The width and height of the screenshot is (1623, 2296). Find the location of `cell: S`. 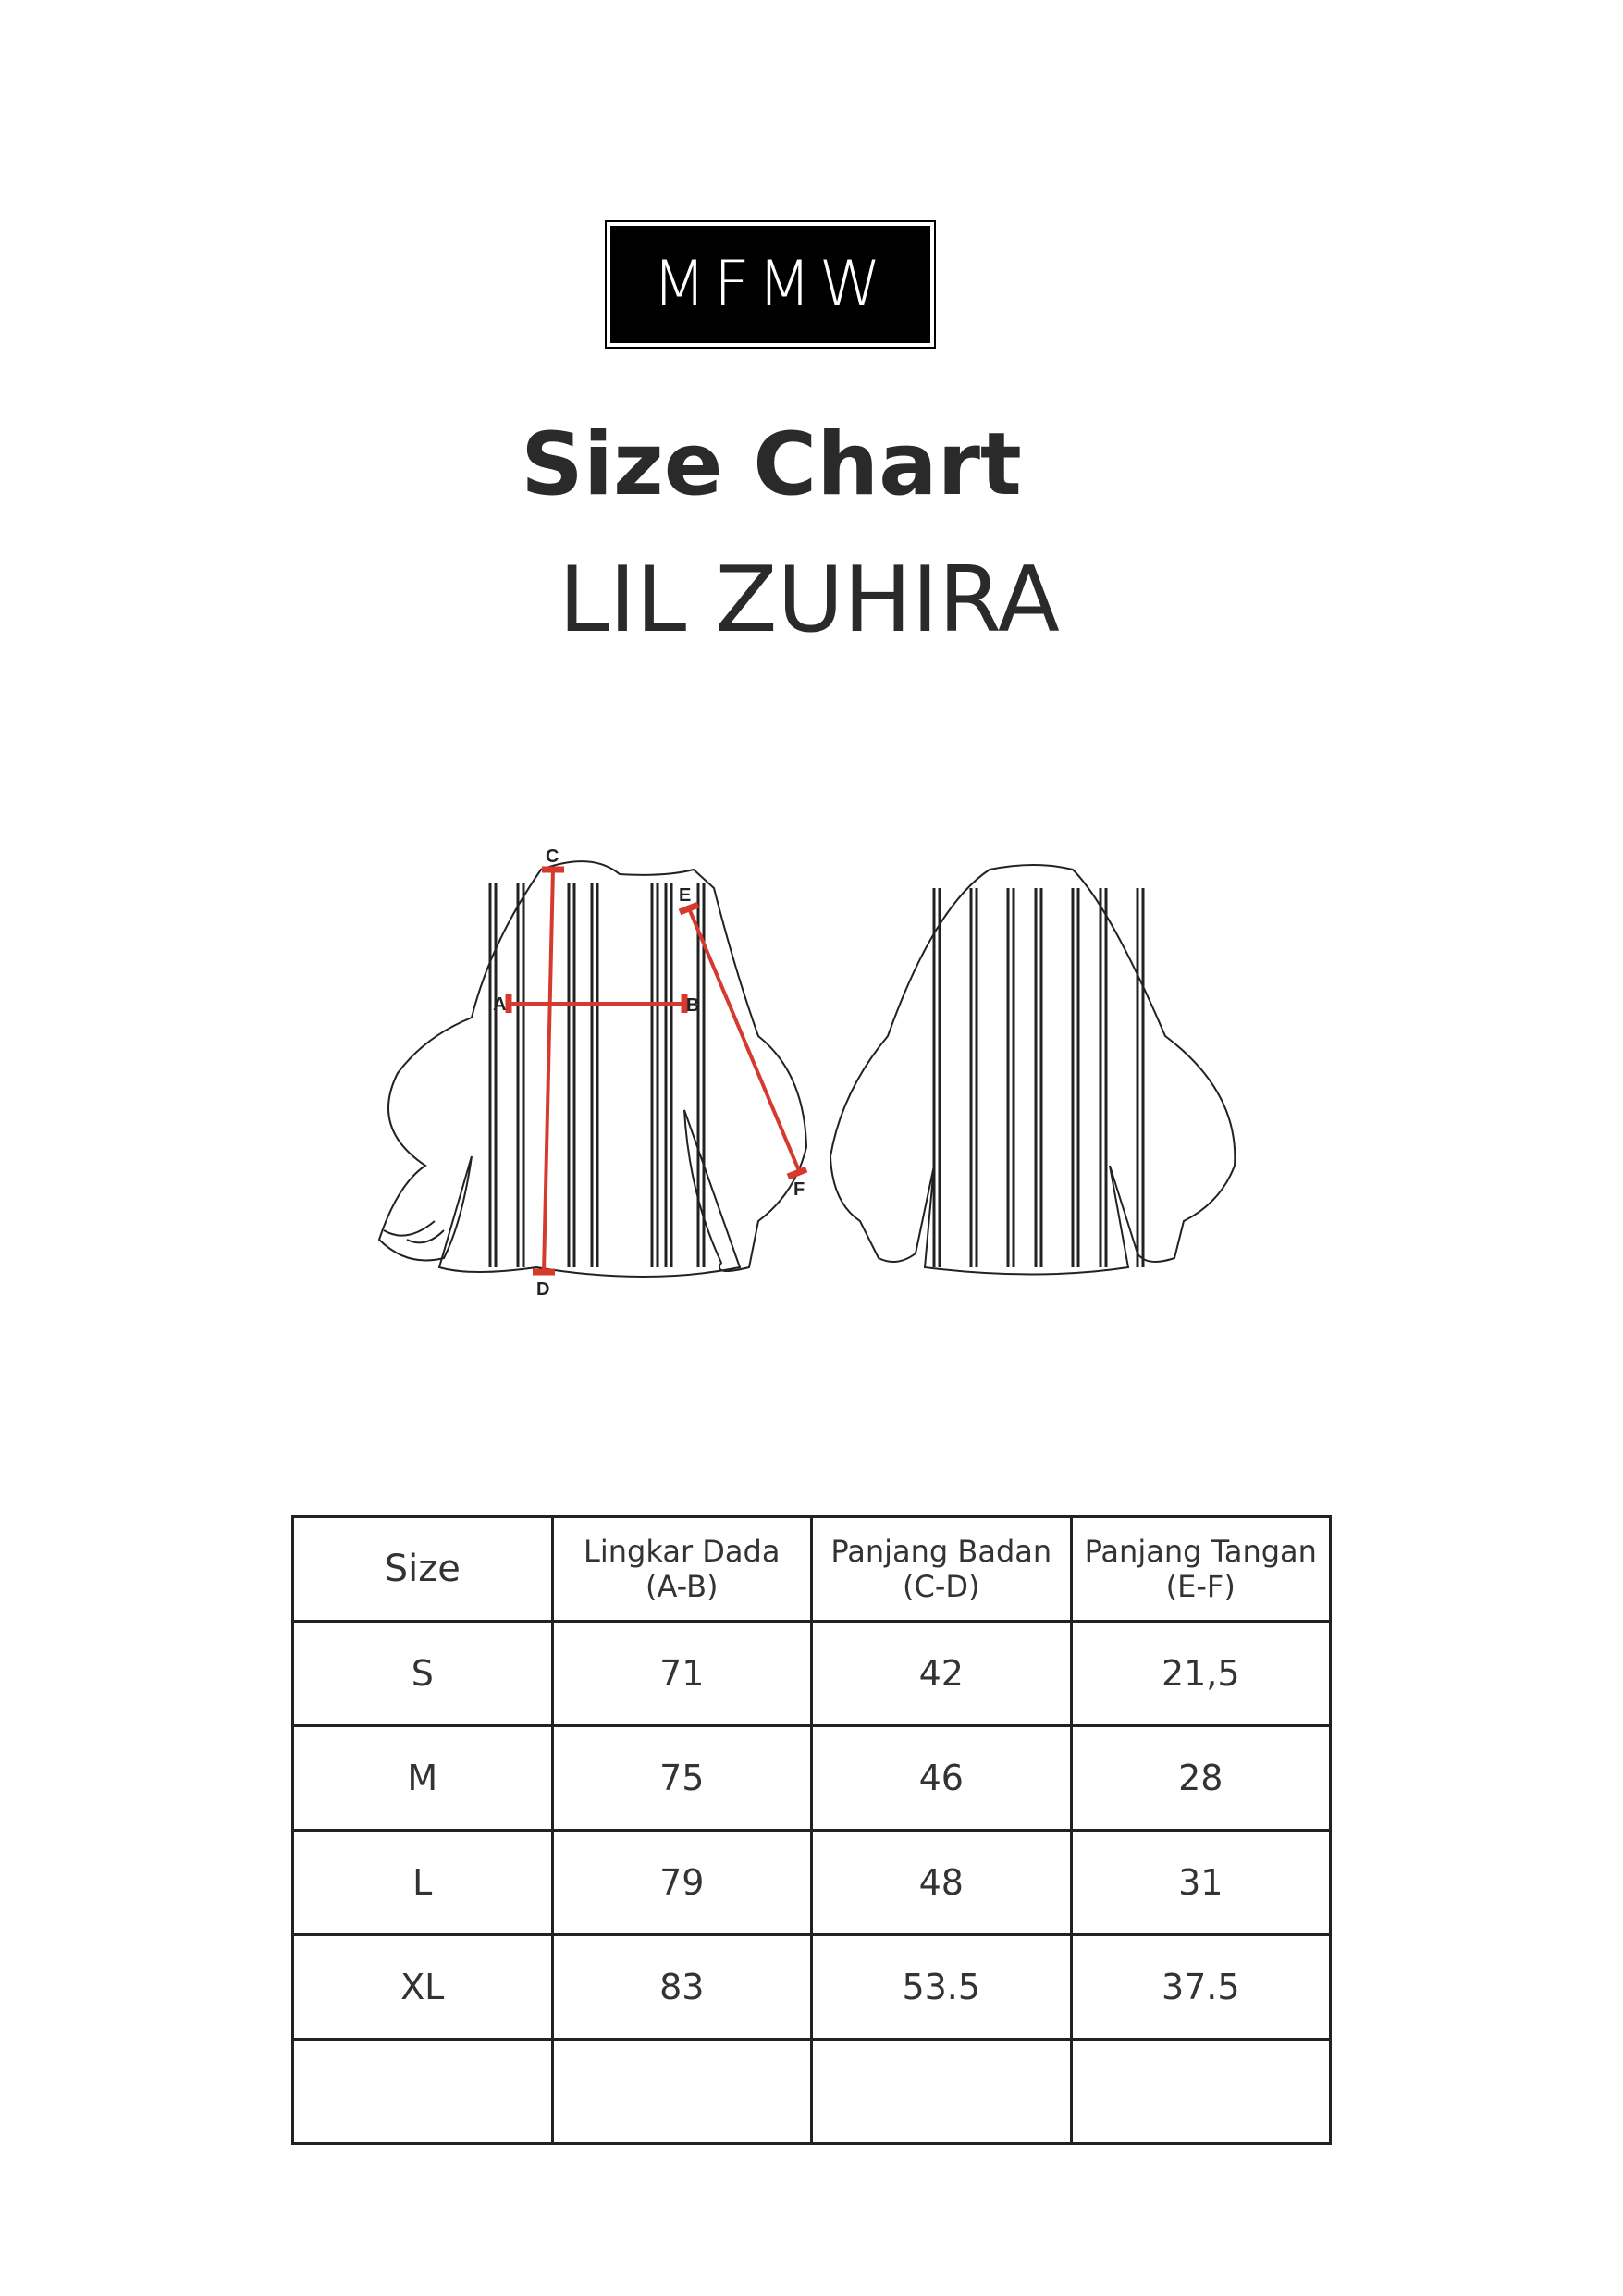

cell: S is located at coordinates (422, 1673).